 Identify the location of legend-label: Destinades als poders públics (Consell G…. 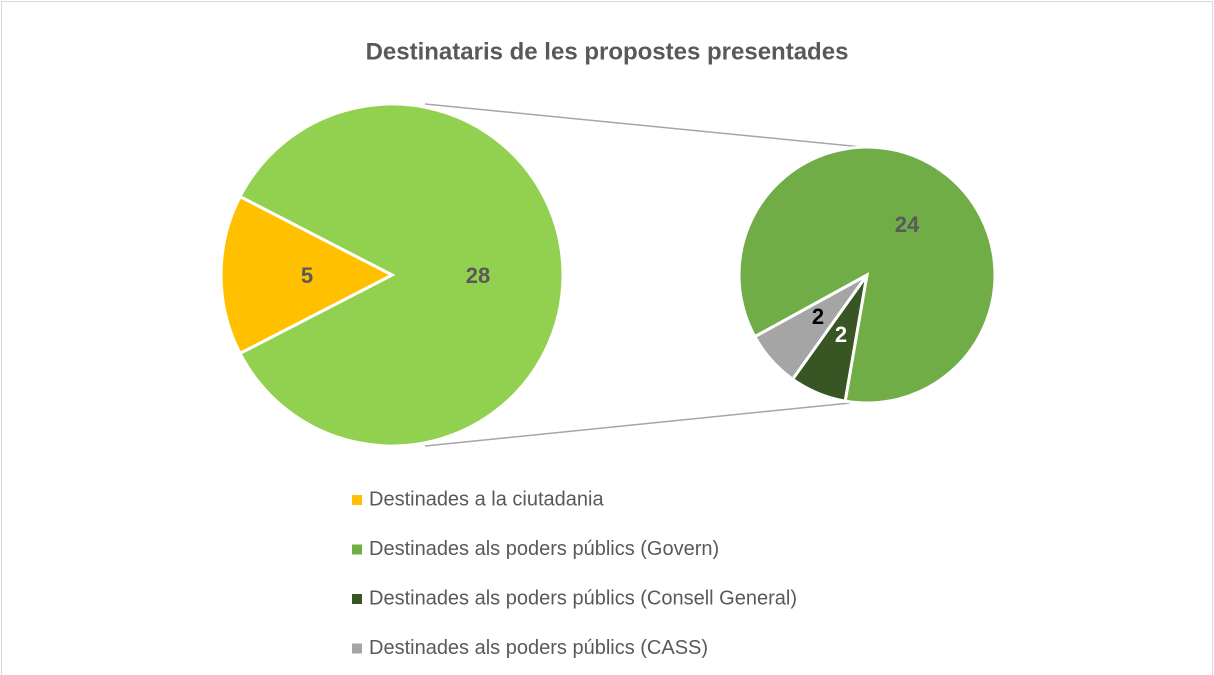
(583, 598).